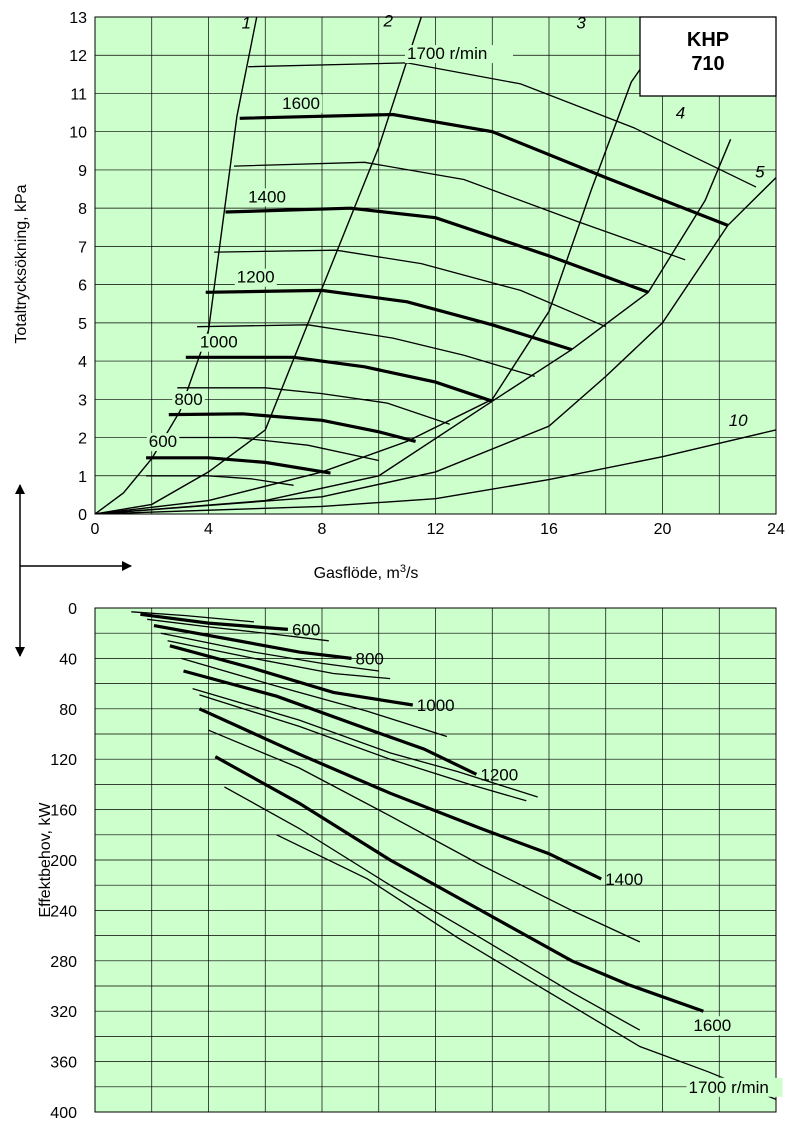 The image size is (789, 1126). What do you see at coordinates (63, 911) in the screenshot?
I see `power-y-tick: 240` at bounding box center [63, 911].